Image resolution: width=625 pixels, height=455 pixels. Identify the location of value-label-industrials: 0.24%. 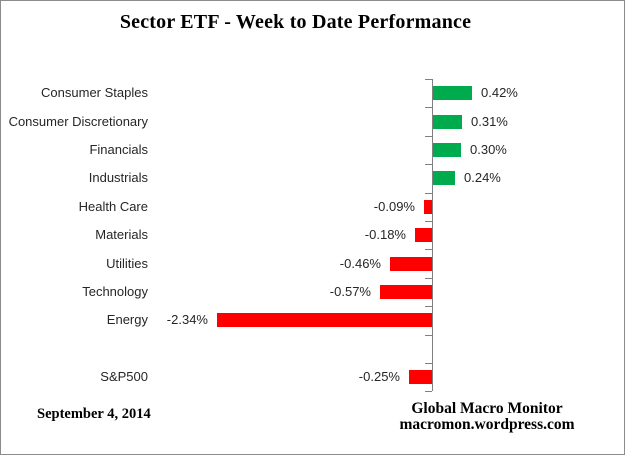
(482, 177).